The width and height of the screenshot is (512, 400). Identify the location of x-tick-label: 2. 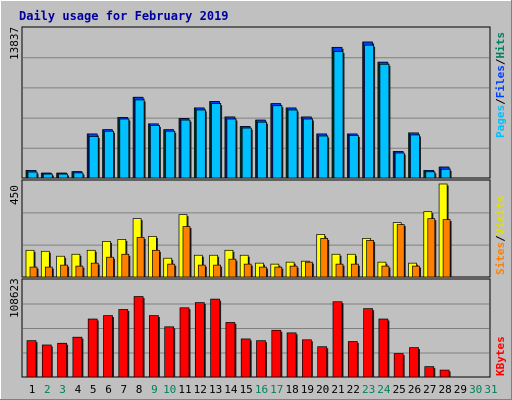
(47, 389).